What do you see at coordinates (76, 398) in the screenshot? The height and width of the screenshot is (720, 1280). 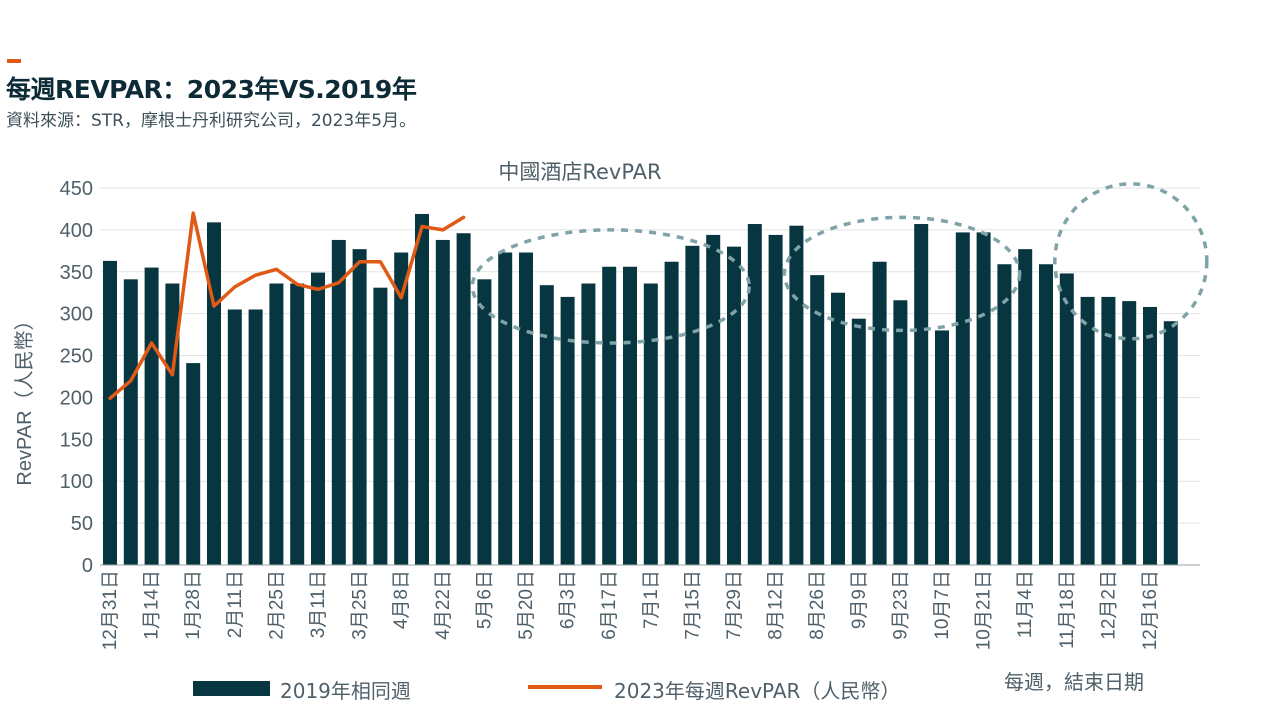 I see `y-tick-label: 200` at bounding box center [76, 398].